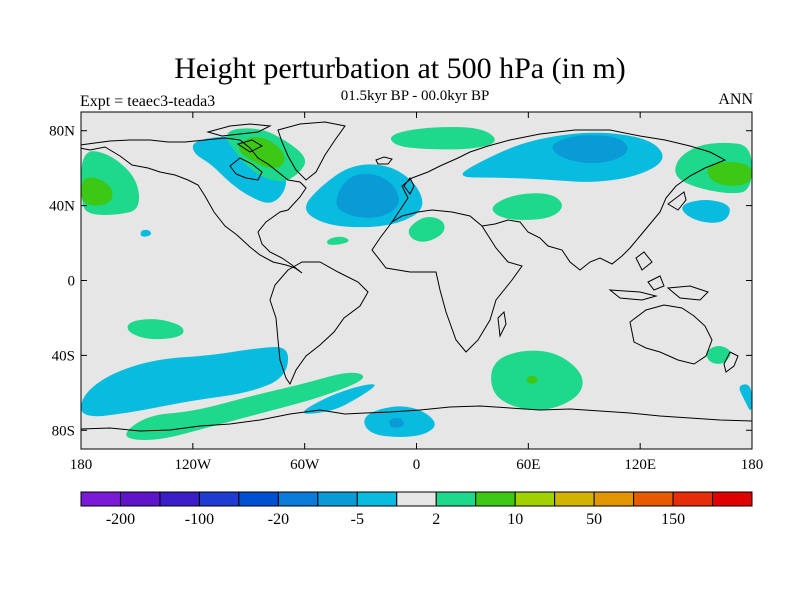  Describe the element at coordinates (731, 362) in the screenshot. I see `coast-new-zealand` at that location.